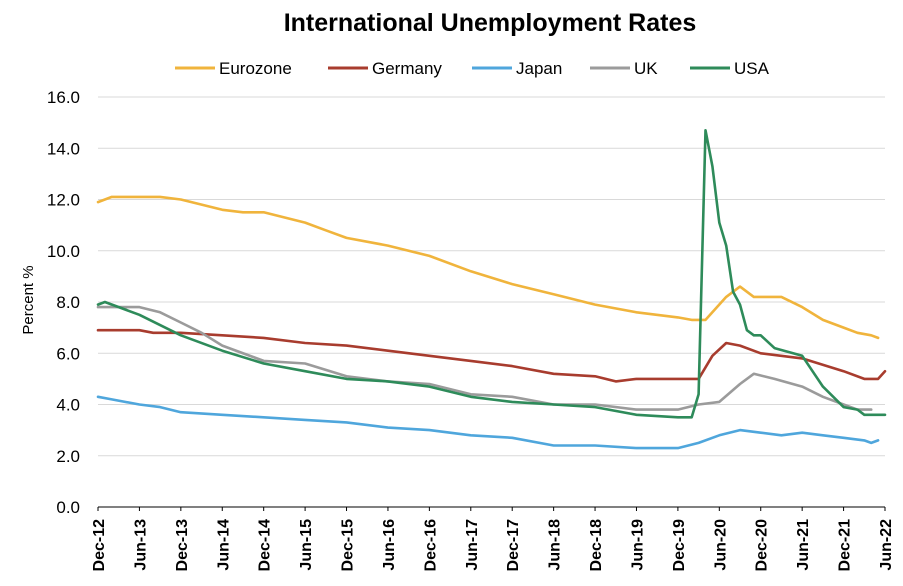 The height and width of the screenshot is (586, 903). Describe the element at coordinates (68, 302) in the screenshot. I see `y-tick-label: 8.0` at that location.